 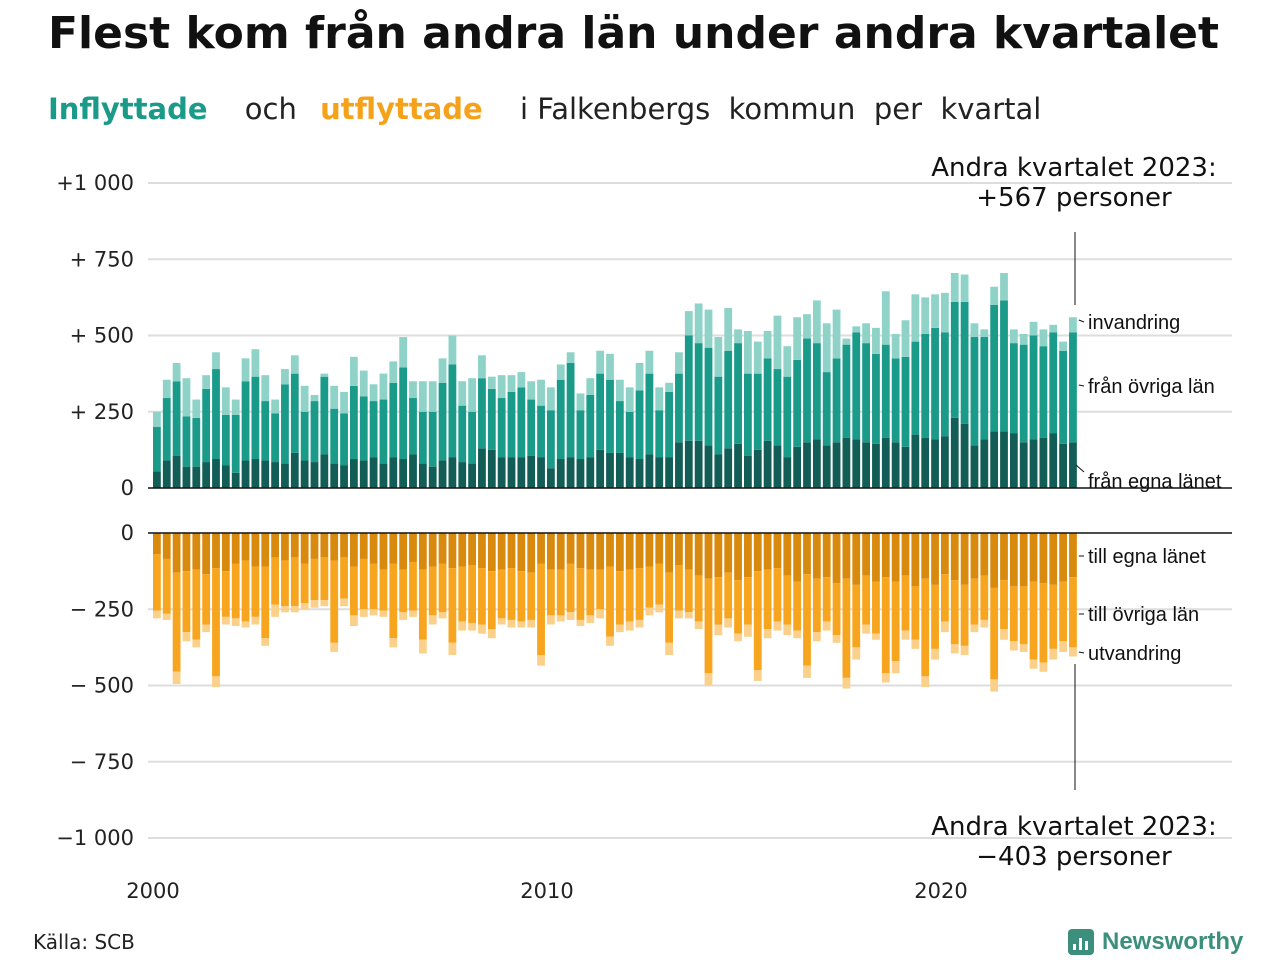 I want to click on newsworthy-logo: Newsworthy, so click(x=1155, y=942).